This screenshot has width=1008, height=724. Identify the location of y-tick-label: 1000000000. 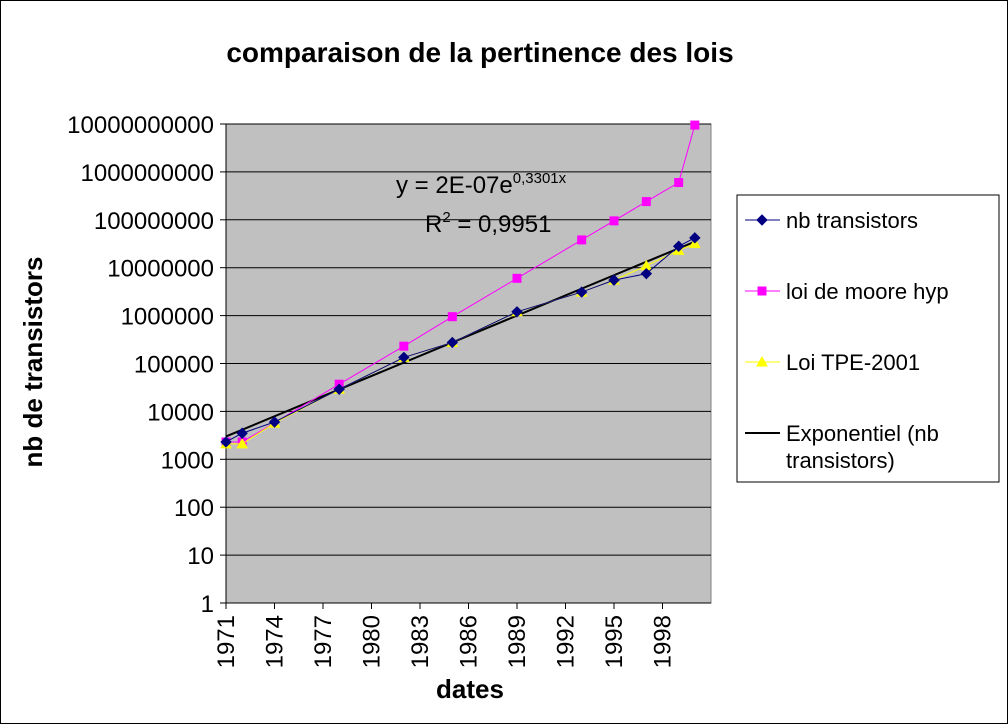
(147, 173).